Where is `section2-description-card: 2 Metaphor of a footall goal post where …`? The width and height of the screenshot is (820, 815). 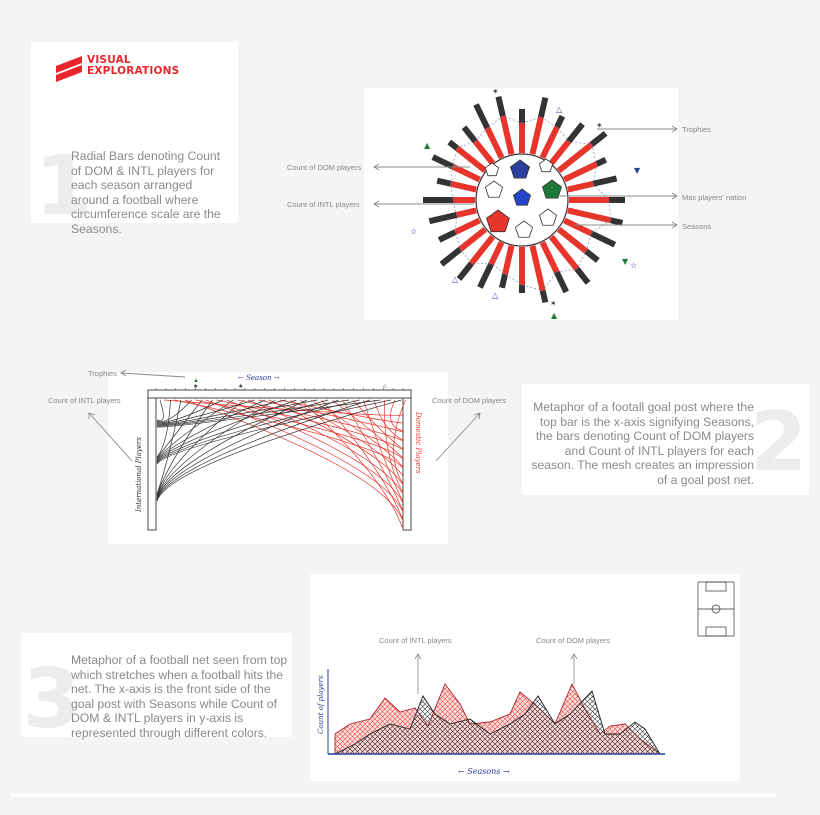 section2-description-card: 2 Metaphor of a footall goal post where … is located at coordinates (665, 439).